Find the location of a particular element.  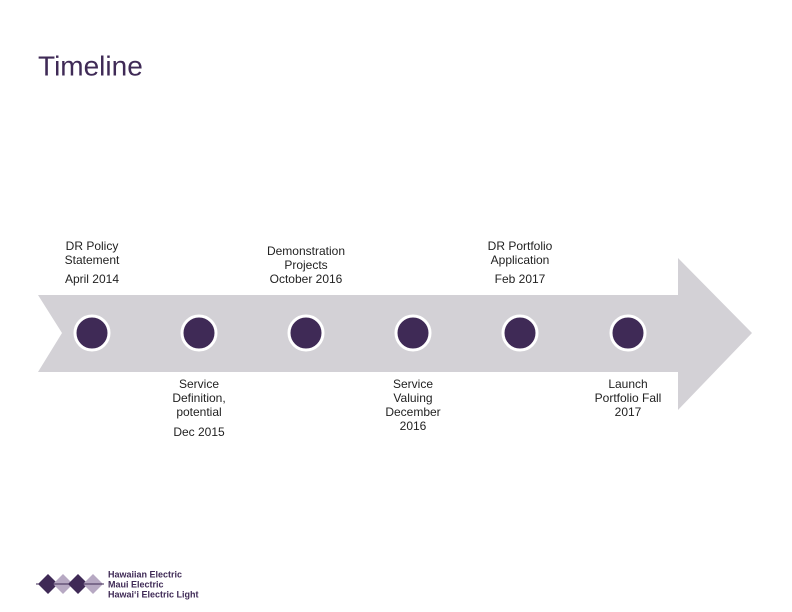

milestone-date: April 2014 is located at coordinates (92, 279).